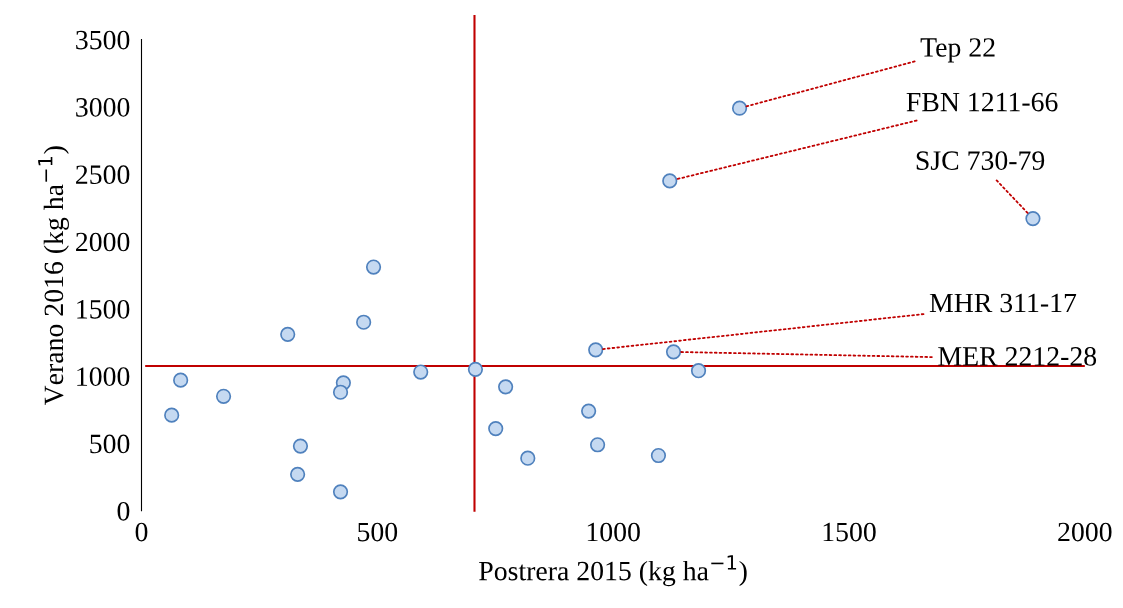 The height and width of the screenshot is (608, 1123). What do you see at coordinates (613, 532) in the screenshot?
I see `x-tick-label: 1000` at bounding box center [613, 532].